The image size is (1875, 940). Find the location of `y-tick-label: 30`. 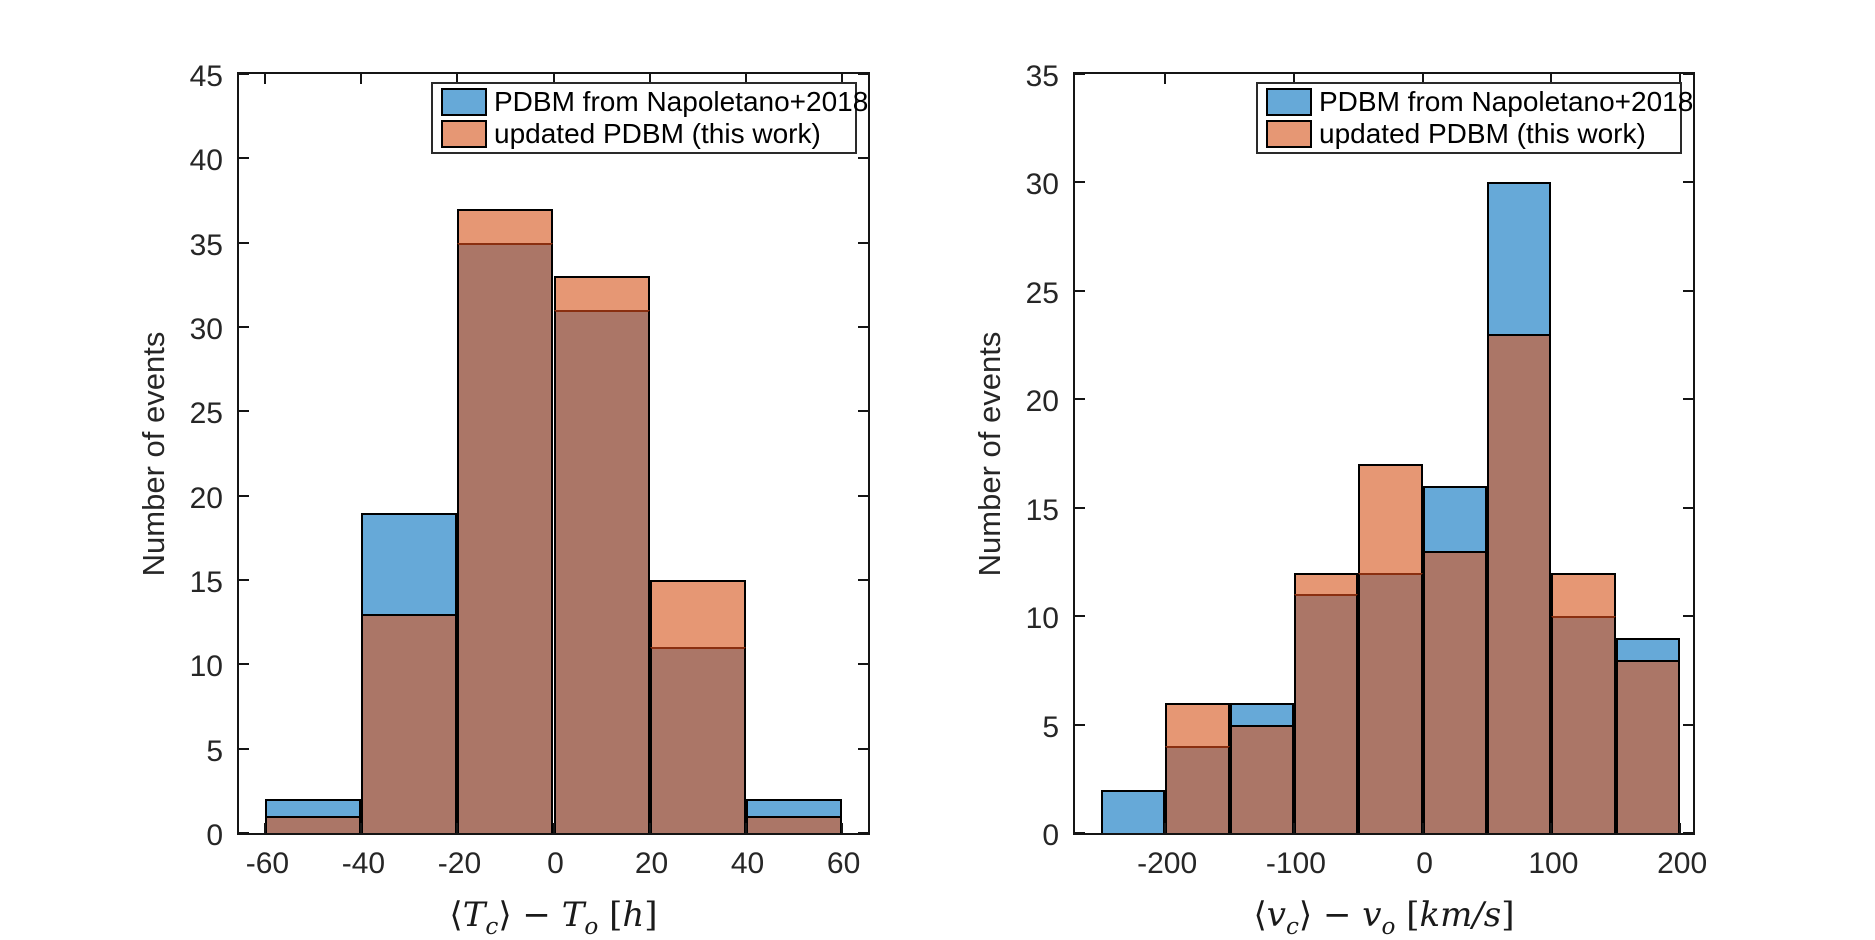

y-tick-label: 30 is located at coordinates (1042, 185).